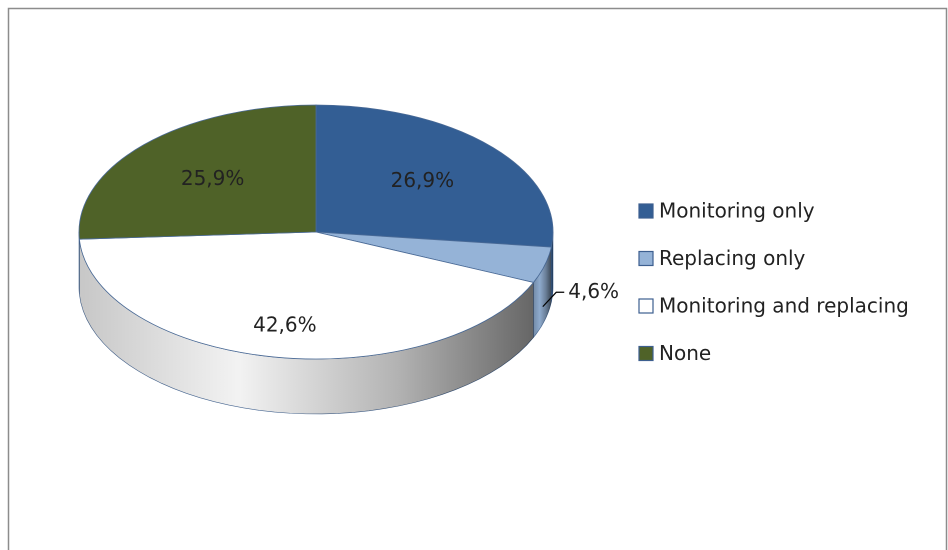  Describe the element at coordinates (553, 299) in the screenshot. I see `leader-line` at that location.